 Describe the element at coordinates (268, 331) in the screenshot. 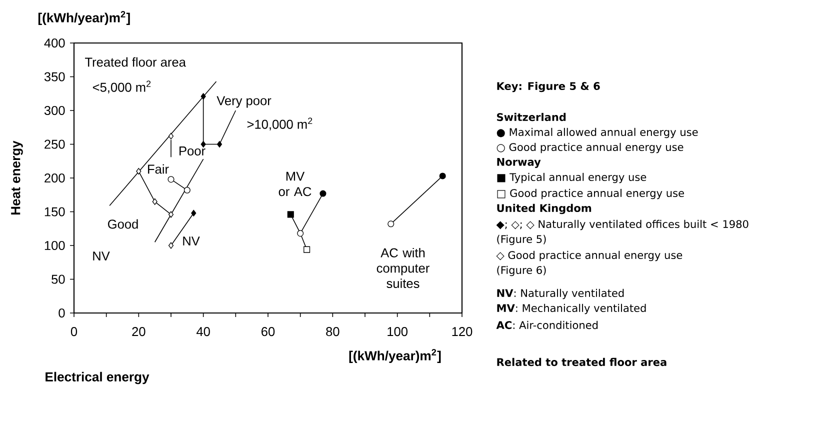

I see `x-tick-label: 60` at that location.